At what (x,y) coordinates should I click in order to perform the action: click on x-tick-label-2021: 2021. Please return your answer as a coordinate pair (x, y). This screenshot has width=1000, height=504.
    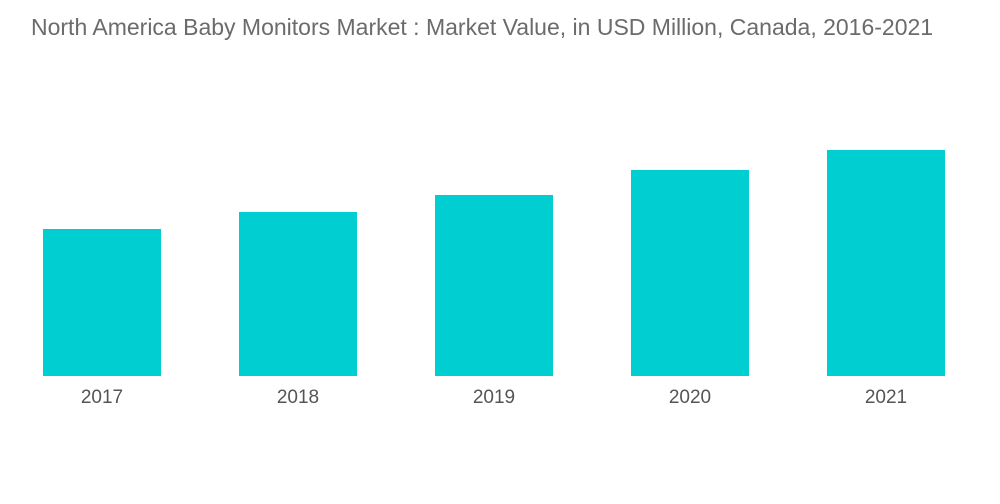
    Looking at the image, I should click on (886, 397).